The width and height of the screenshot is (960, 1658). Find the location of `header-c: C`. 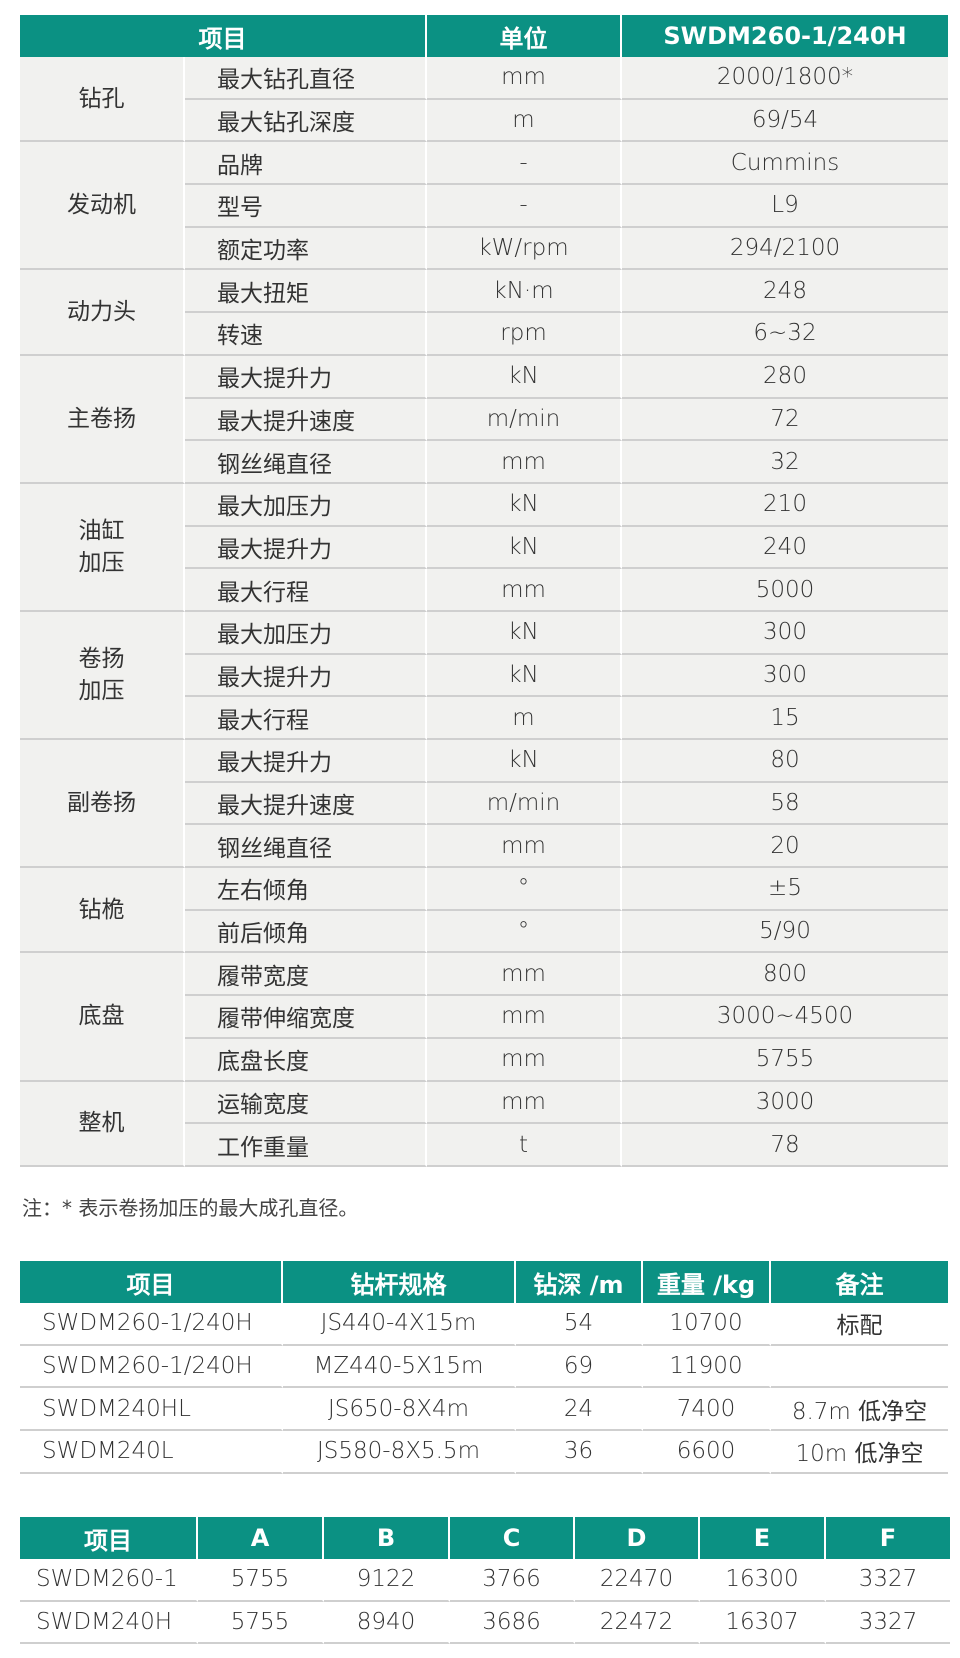

header-c: C is located at coordinates (512, 1538).